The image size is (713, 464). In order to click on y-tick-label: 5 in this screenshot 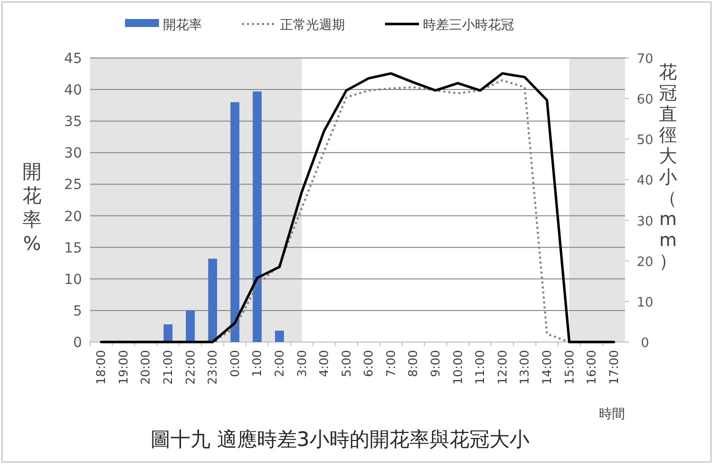, I will do `click(77, 311)`.